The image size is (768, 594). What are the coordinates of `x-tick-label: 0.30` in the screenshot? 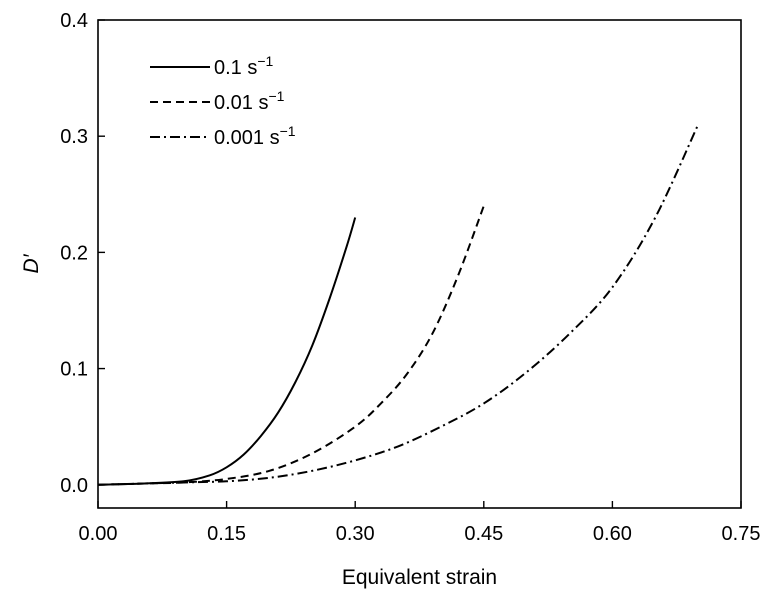 It's located at (355, 534).